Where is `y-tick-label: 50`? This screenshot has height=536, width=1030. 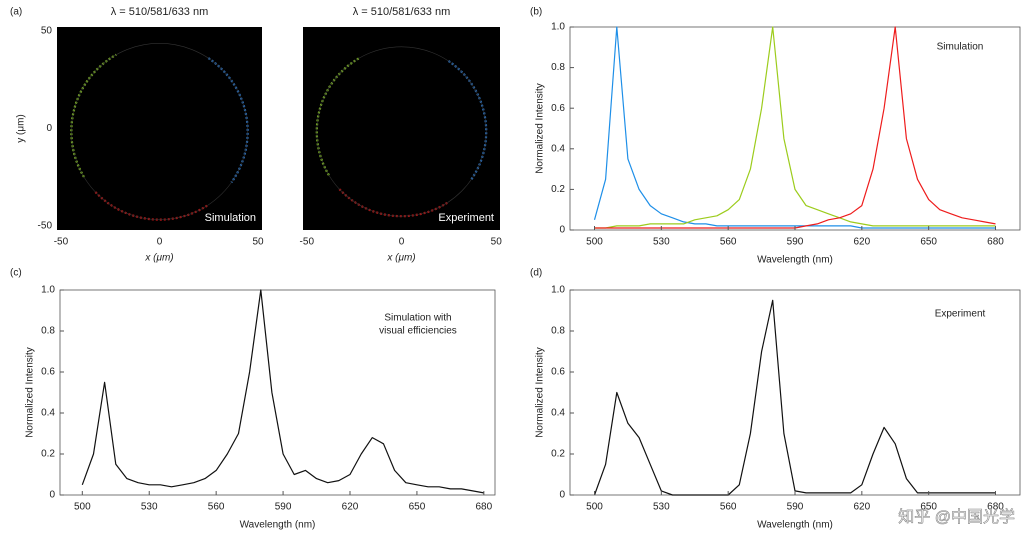 y-tick-label: 50 is located at coordinates (47, 31).